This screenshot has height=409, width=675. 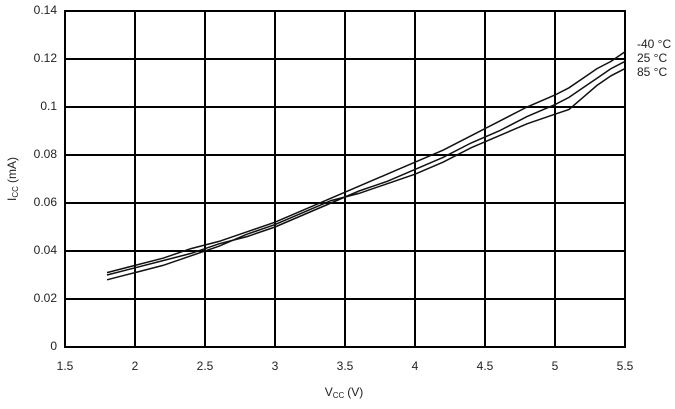 I want to click on legend-label: 25 °C, so click(x=652, y=58).